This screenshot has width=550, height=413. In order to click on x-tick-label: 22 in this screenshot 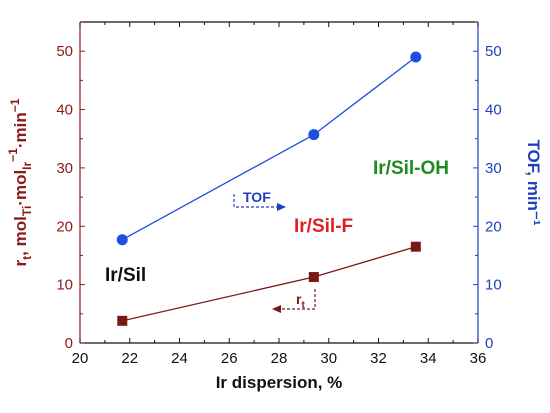, I will do `click(129, 358)`.